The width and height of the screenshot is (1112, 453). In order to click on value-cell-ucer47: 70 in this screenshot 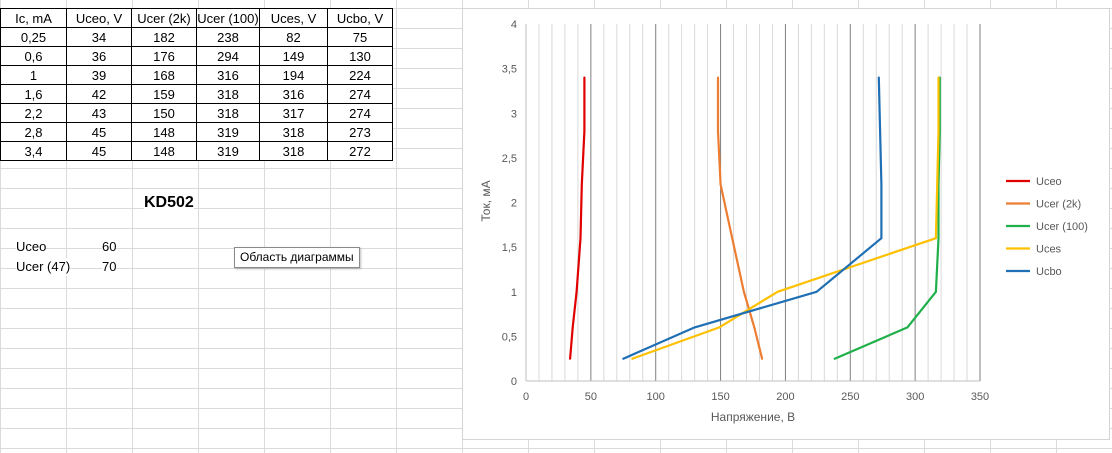, I will do `click(109, 267)`.